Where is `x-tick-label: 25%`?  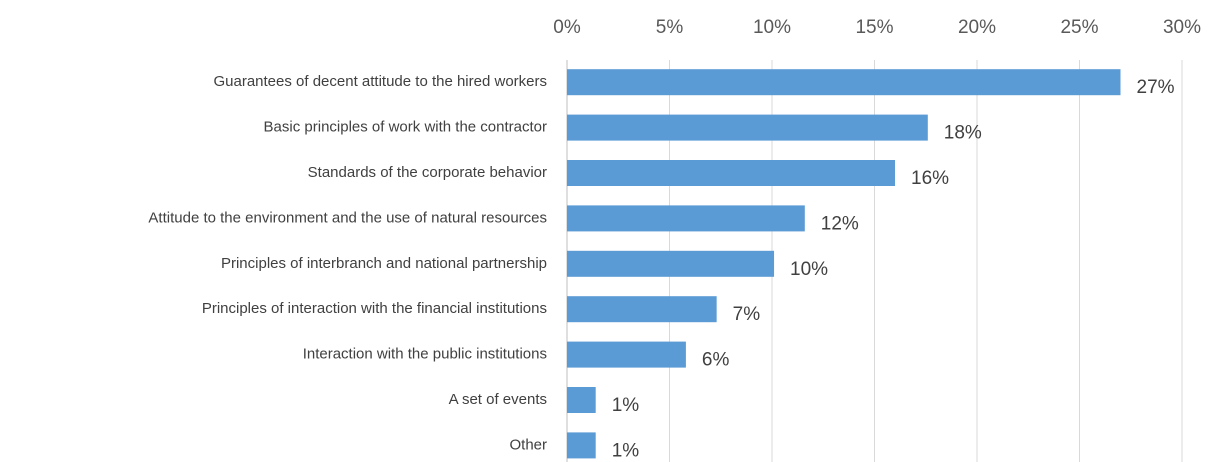 x-tick-label: 25% is located at coordinates (1079, 27).